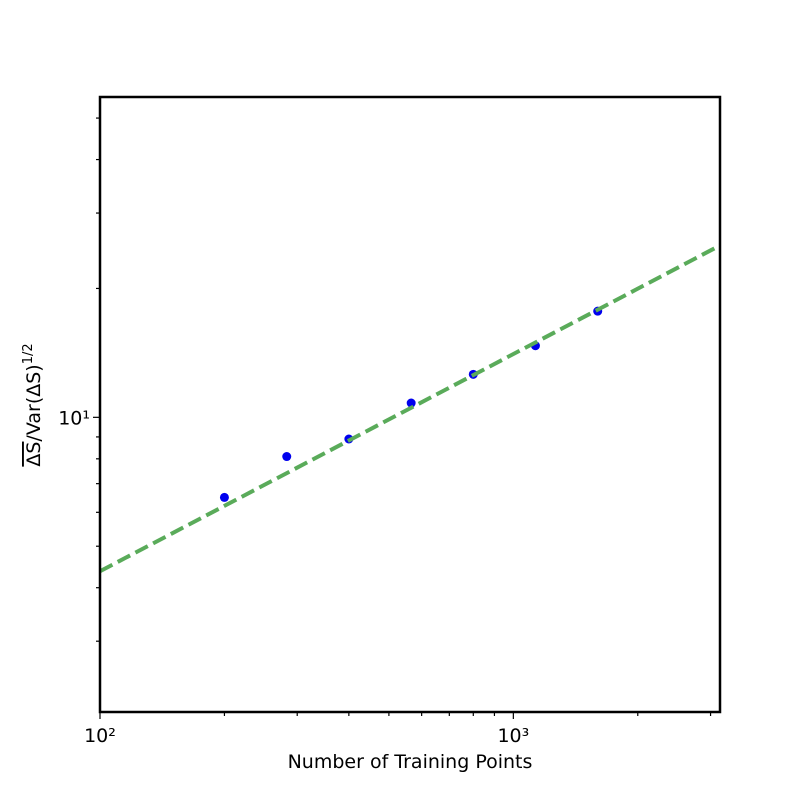 The image size is (800, 804). I want to click on y-label-main: ΔS, so click(34, 454).